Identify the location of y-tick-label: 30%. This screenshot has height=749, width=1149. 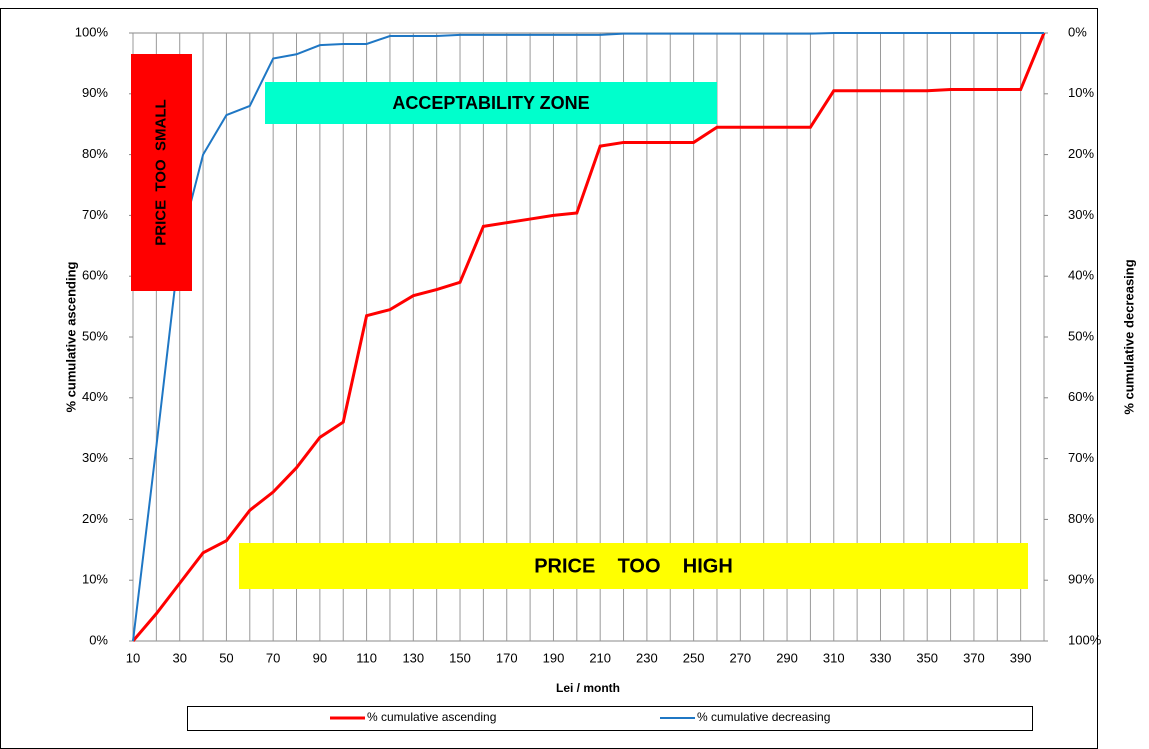
(95, 457).